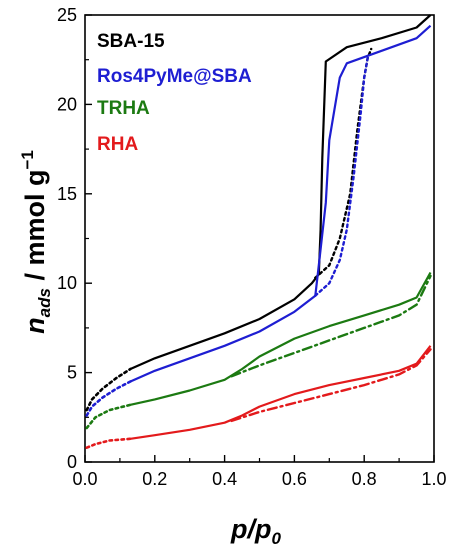 Image resolution: width=457 pixels, height=550 pixels. What do you see at coordinates (67, 194) in the screenshot?
I see `y-tick-label: 15` at bounding box center [67, 194].